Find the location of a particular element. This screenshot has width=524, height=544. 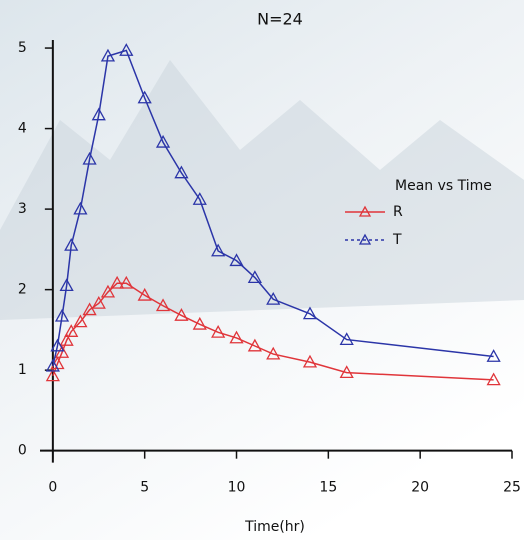

legend-label: T is located at coordinates (397, 240).